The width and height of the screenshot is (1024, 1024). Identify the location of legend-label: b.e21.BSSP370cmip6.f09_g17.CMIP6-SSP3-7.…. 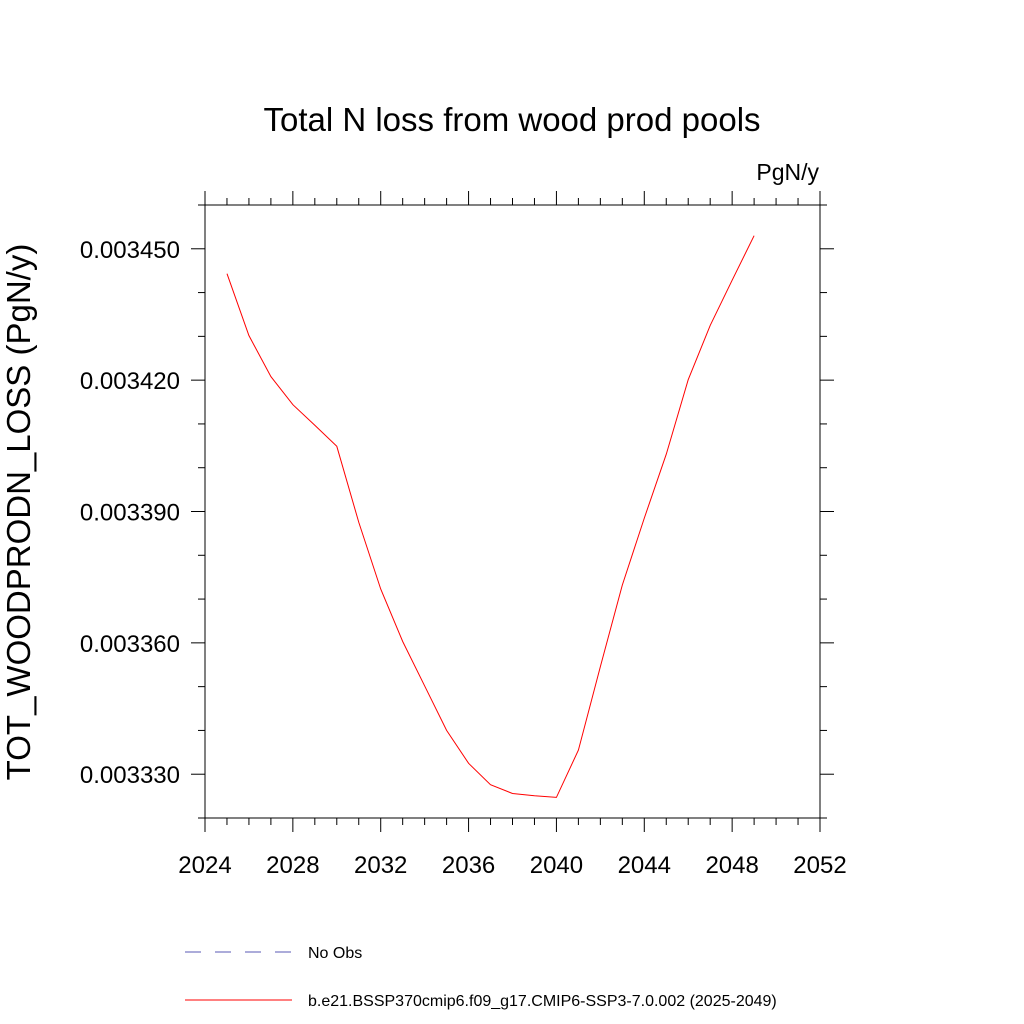
(542, 1001).